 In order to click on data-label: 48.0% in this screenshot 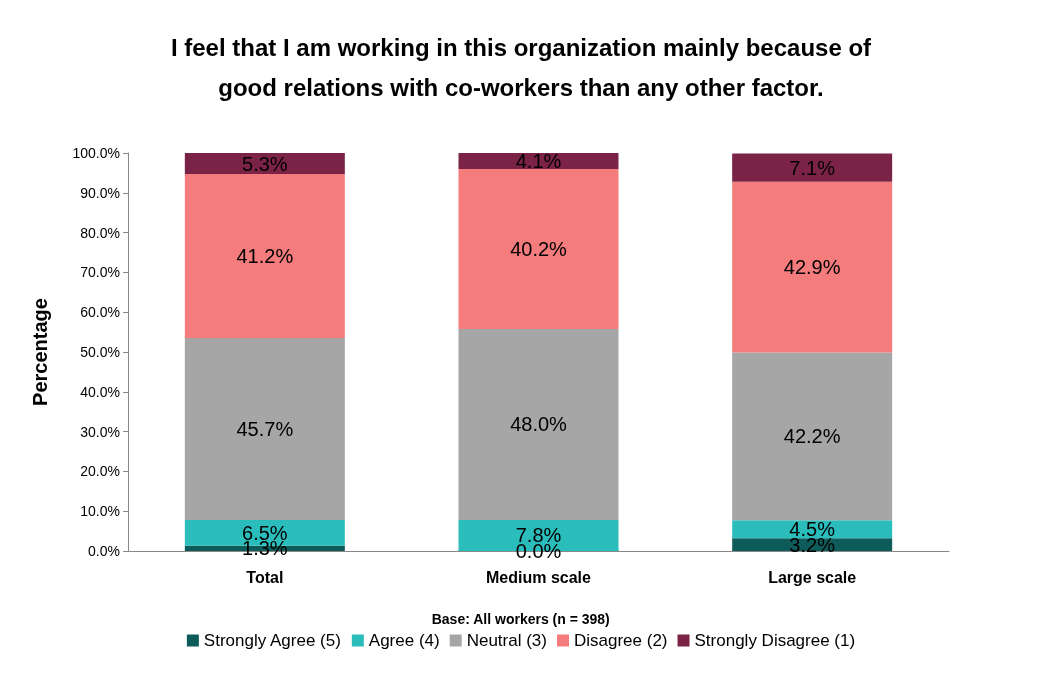, I will do `click(539, 424)`.